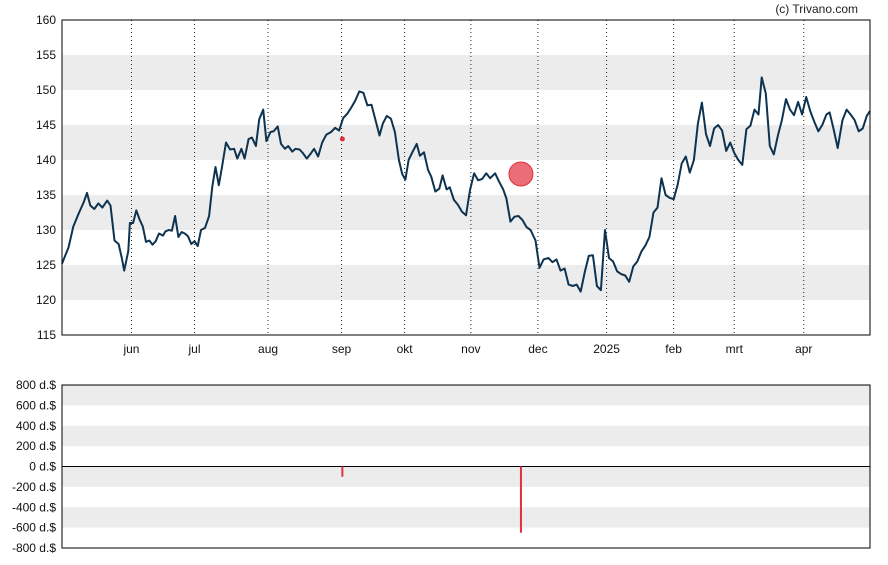  Describe the element at coordinates (46, 90) in the screenshot. I see `y-tick-label: 150` at that location.